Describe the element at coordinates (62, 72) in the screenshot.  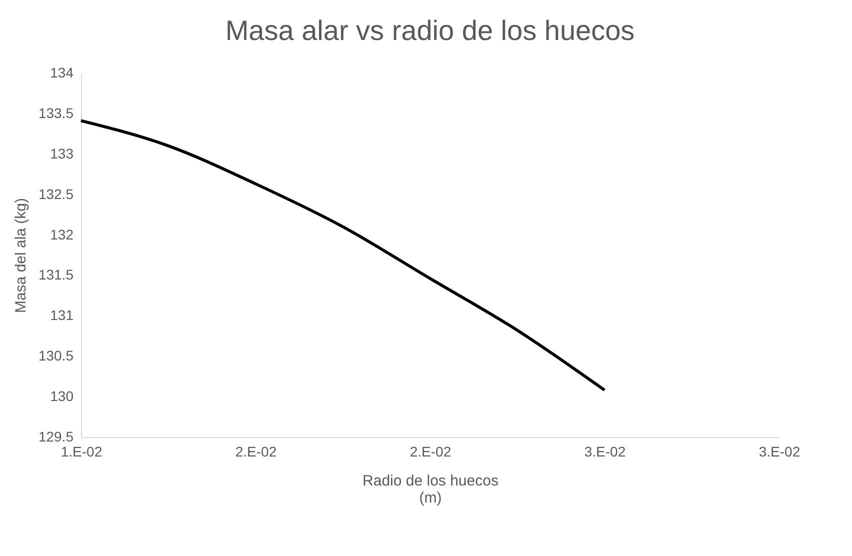
I see `y-tick-label: 134` at that location.